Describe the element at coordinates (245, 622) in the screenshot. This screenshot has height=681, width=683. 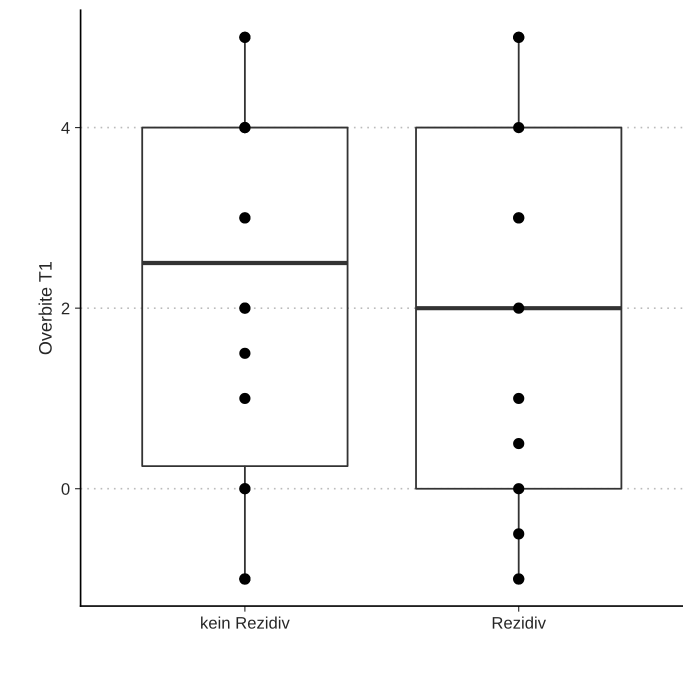
I see `x-tick-label: kein Rezidiv` at that location.